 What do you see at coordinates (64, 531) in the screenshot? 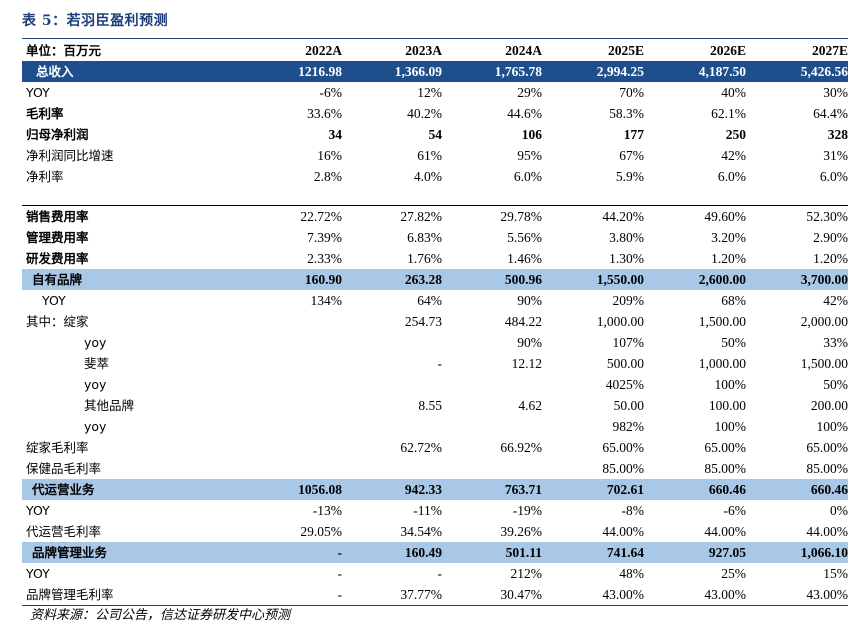
I see `row-label: 代运营毛利率` at bounding box center [64, 531].